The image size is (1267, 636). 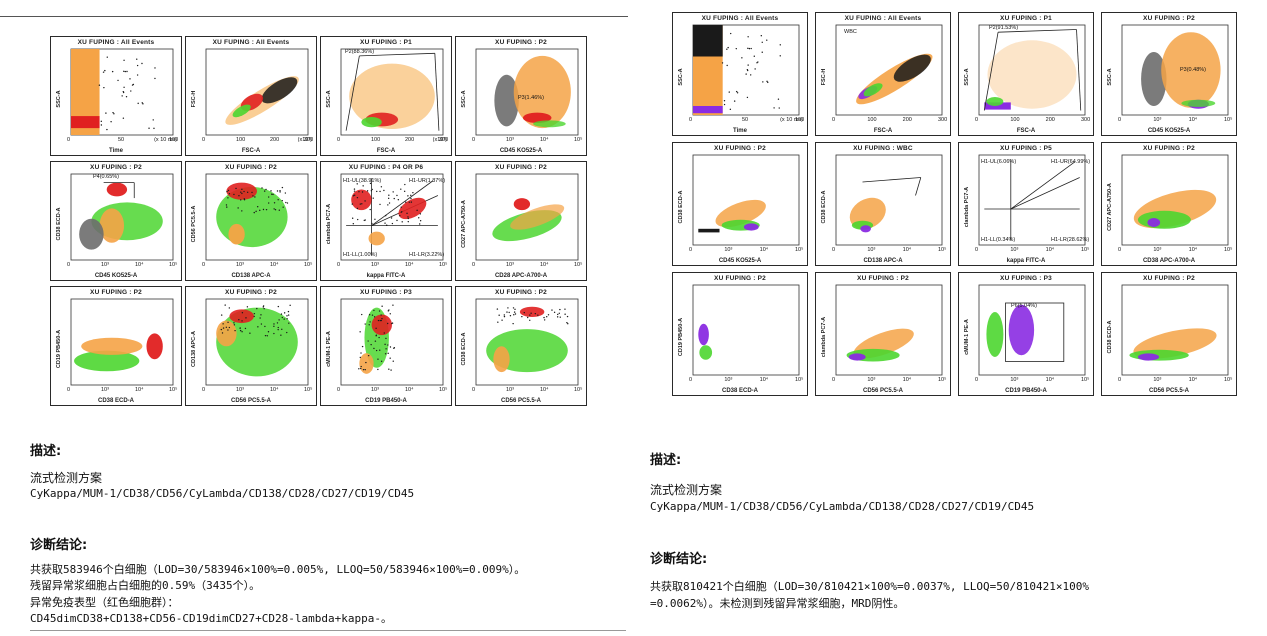 What do you see at coordinates (165, 140) in the screenshot?
I see `plot-x-axis-unit: (x 10 ms)` at bounding box center [165, 140].